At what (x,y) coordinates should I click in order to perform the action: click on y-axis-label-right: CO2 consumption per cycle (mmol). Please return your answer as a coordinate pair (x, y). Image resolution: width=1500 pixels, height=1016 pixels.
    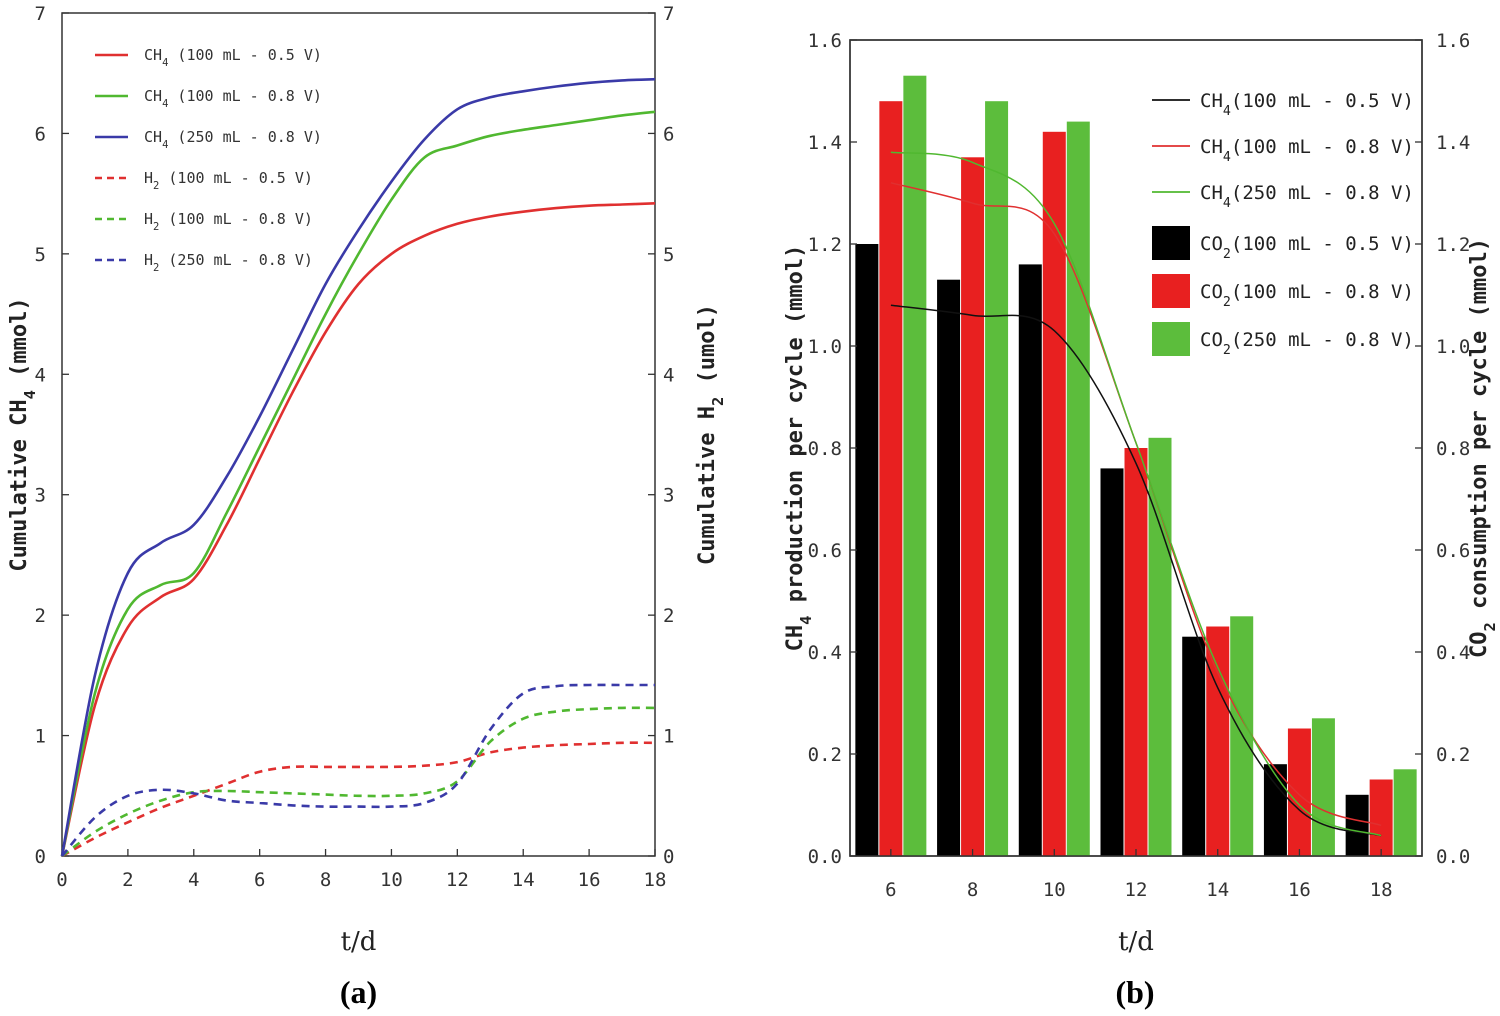
    Looking at the image, I should click on (1483, 448).